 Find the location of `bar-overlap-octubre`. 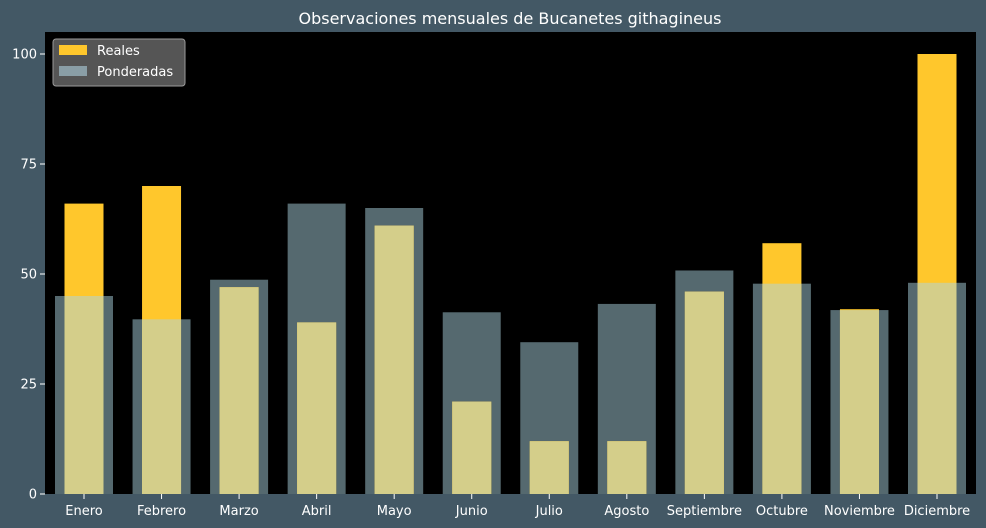

bar-overlap-octubre is located at coordinates (782, 388).